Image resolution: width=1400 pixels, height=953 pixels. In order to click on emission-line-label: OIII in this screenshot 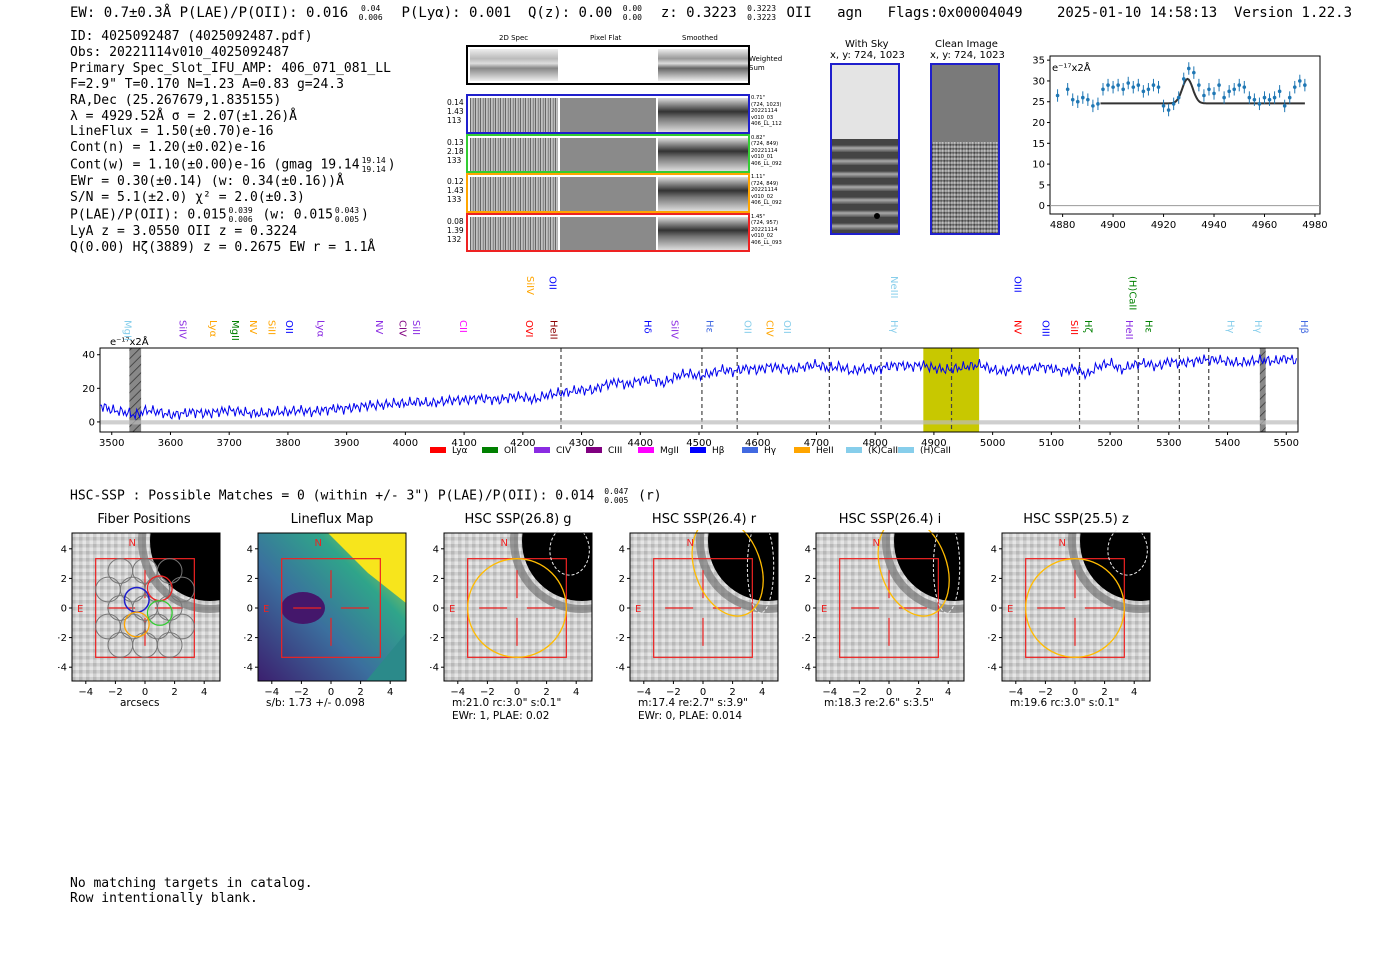, I will do `click(1016, 284)`.